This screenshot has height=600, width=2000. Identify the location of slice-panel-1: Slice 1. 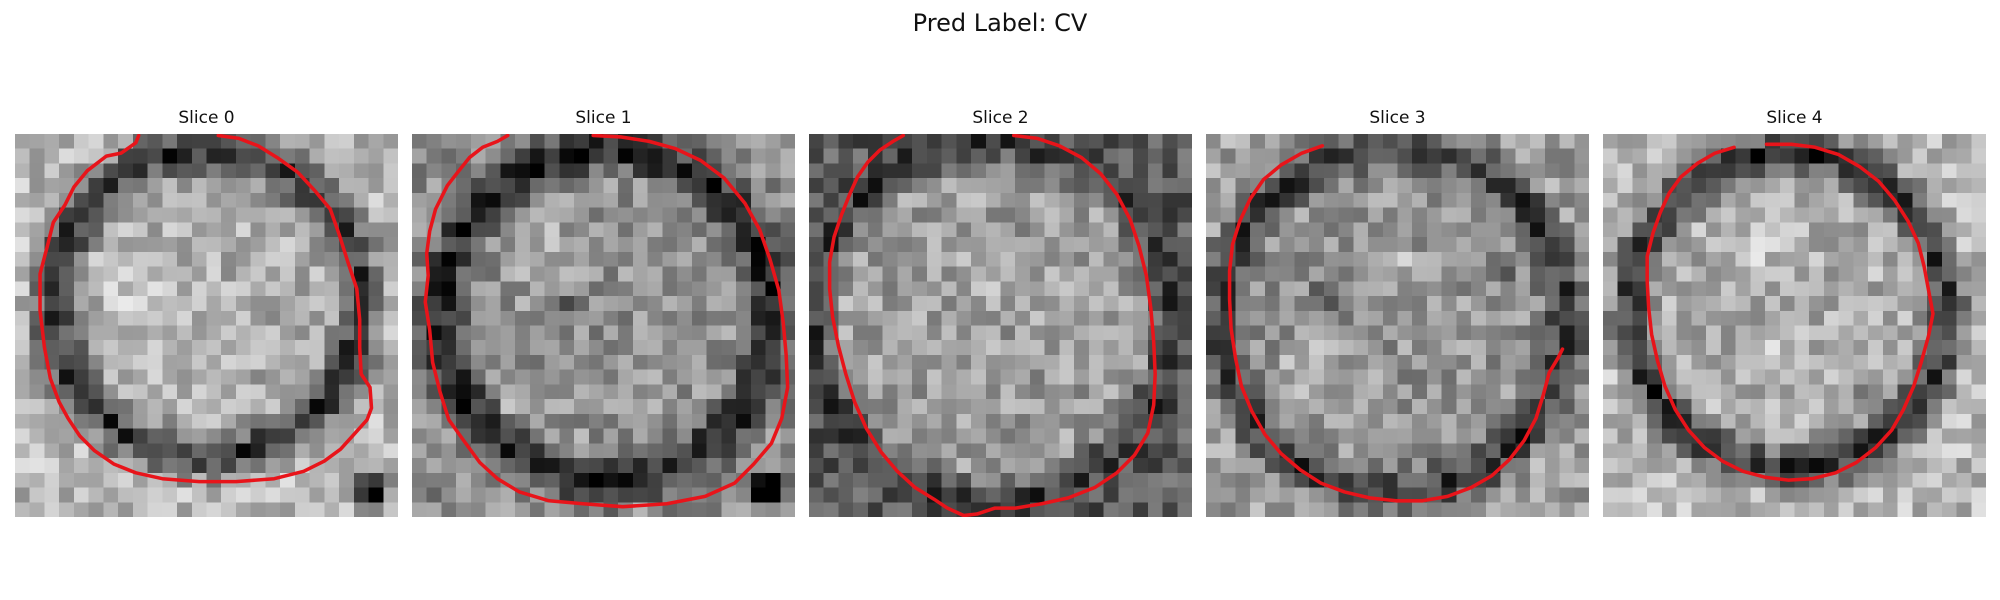
(603, 312).